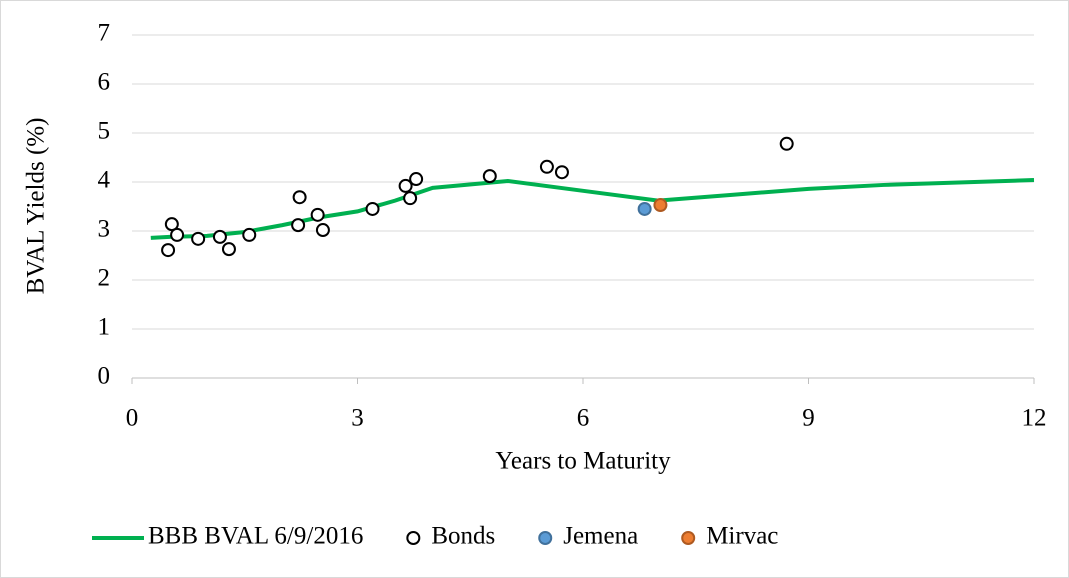  I want to click on y-tick-label: 4, so click(104, 180).